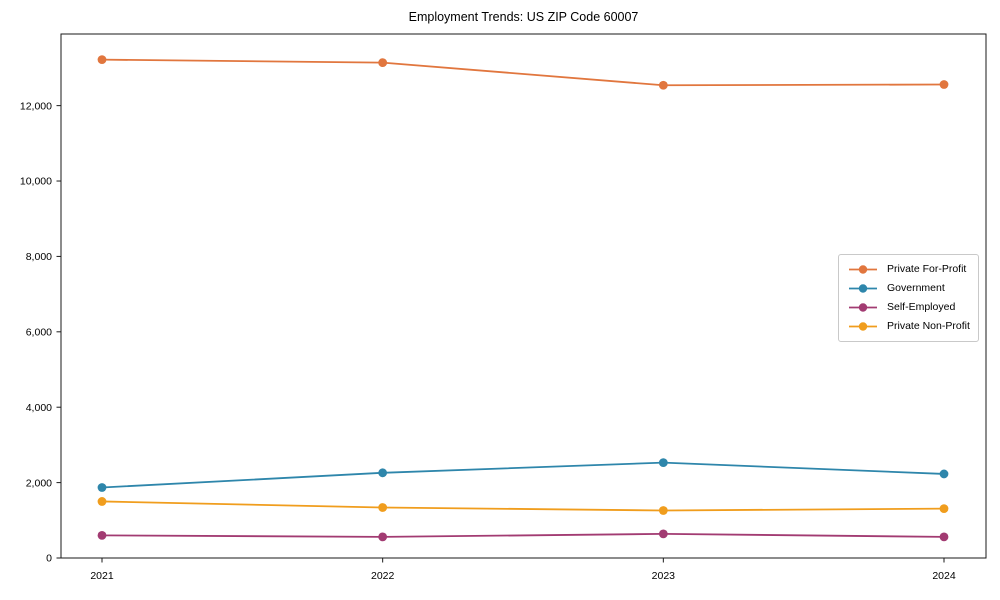 The width and height of the screenshot is (1000, 600). What do you see at coordinates (523, 506) in the screenshot?
I see `series-line-private-non-profit` at bounding box center [523, 506].